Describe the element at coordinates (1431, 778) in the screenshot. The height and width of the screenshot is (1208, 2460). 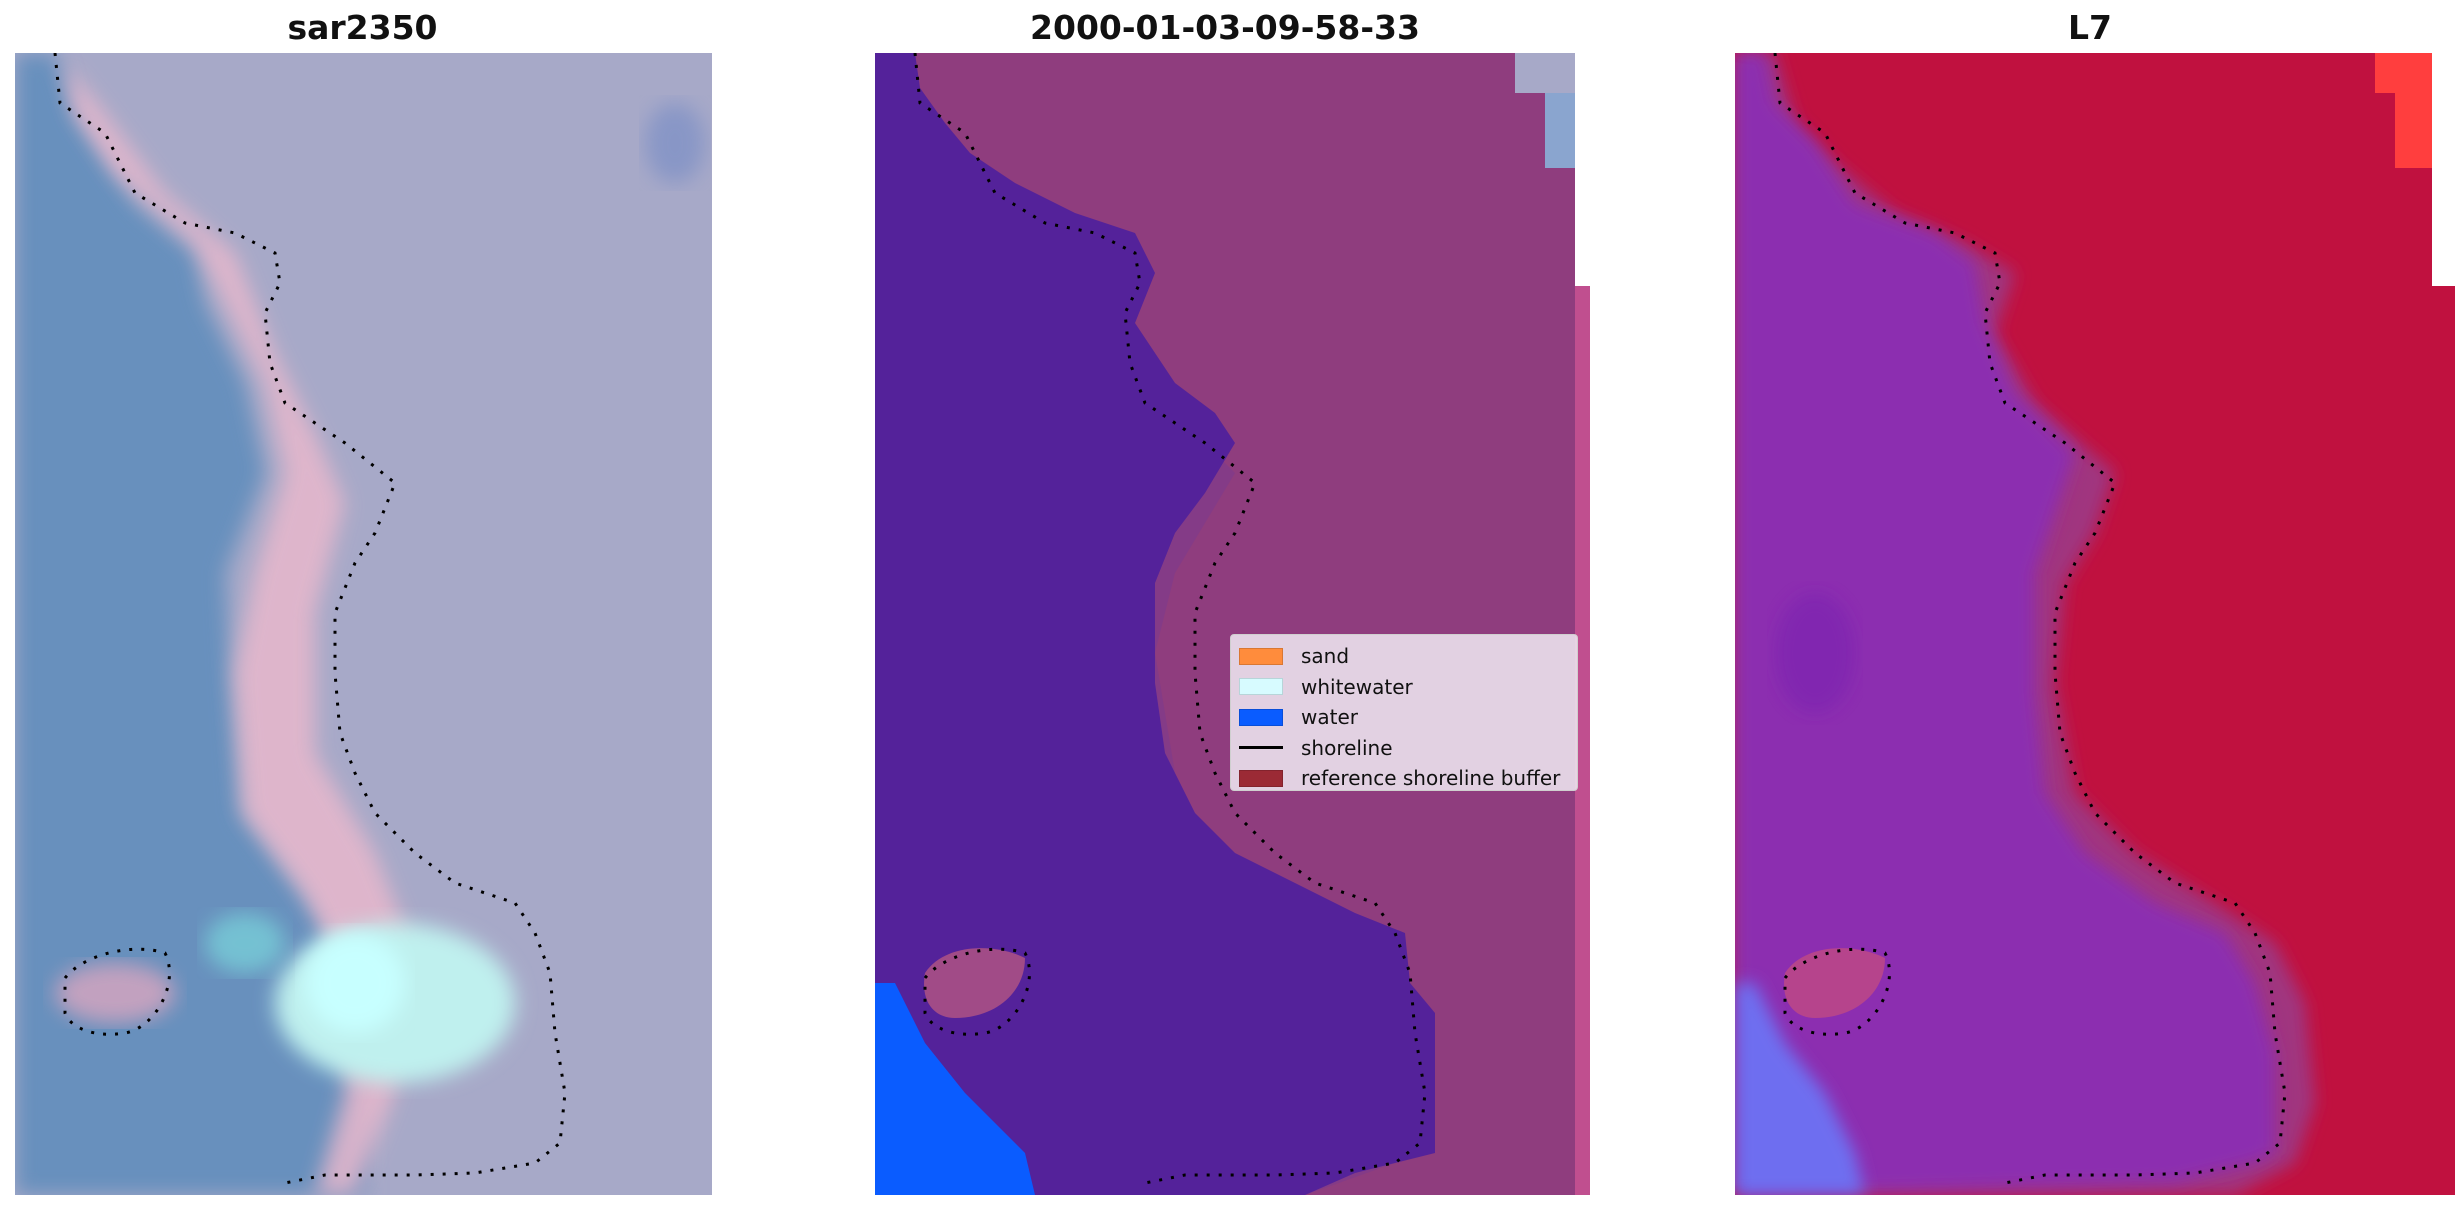
I see `legend-label: reference shoreline buffer` at that location.